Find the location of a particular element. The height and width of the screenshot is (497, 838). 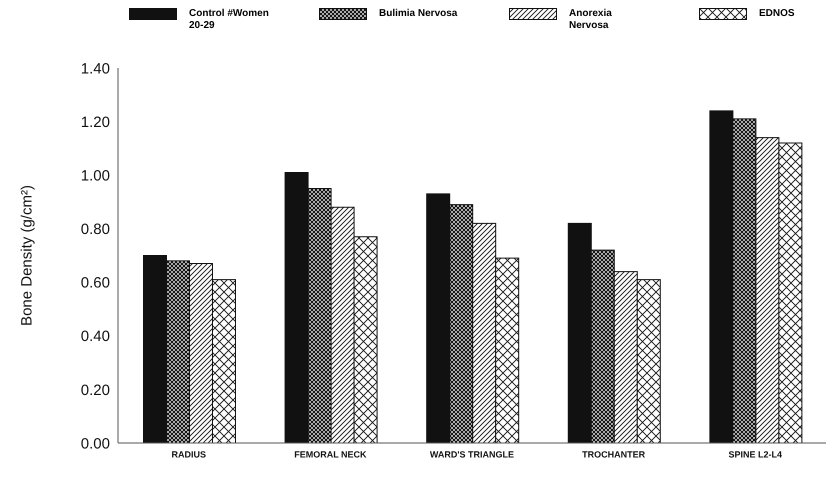

y-tick-label: 1.00 is located at coordinates (95, 175).